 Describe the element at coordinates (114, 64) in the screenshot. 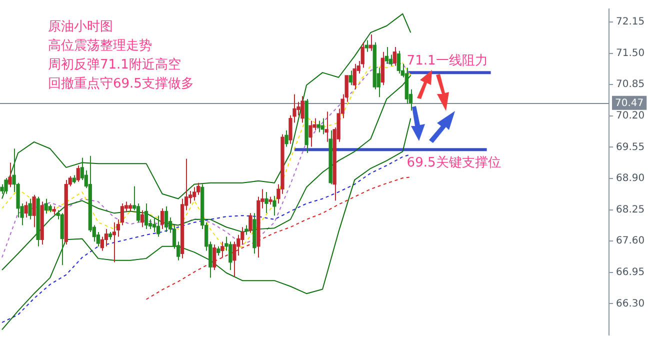

I see `annotation: 周初反弹71.1附近高空` at that location.